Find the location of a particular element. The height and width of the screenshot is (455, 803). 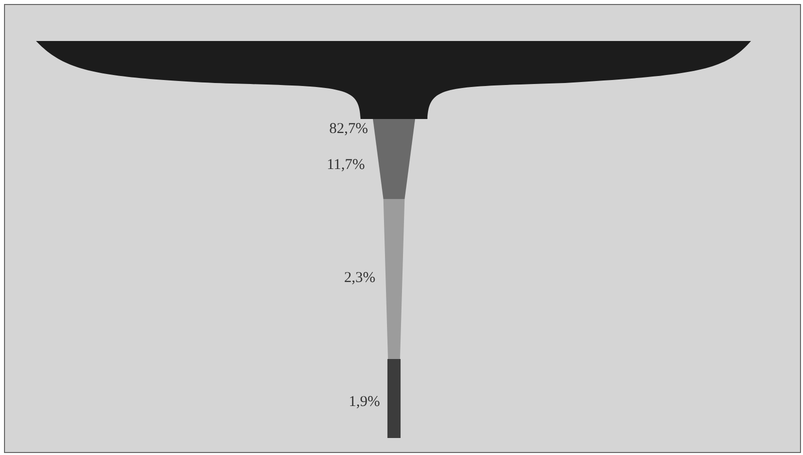

data-label: 11,7% is located at coordinates (345, 164).